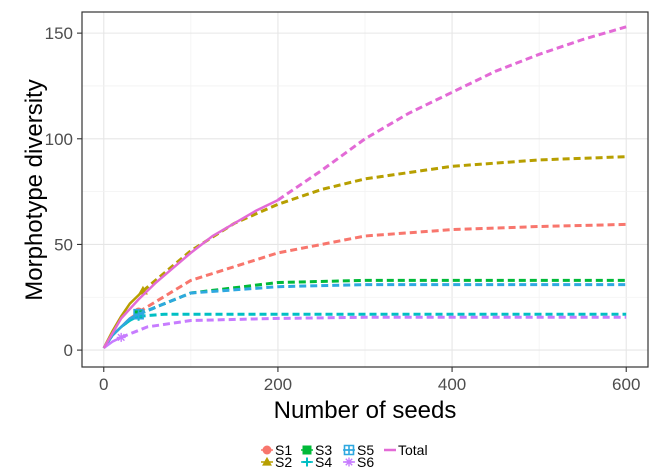  Describe the element at coordinates (349, 450) in the screenshot. I see `legend-key-s5` at that location.